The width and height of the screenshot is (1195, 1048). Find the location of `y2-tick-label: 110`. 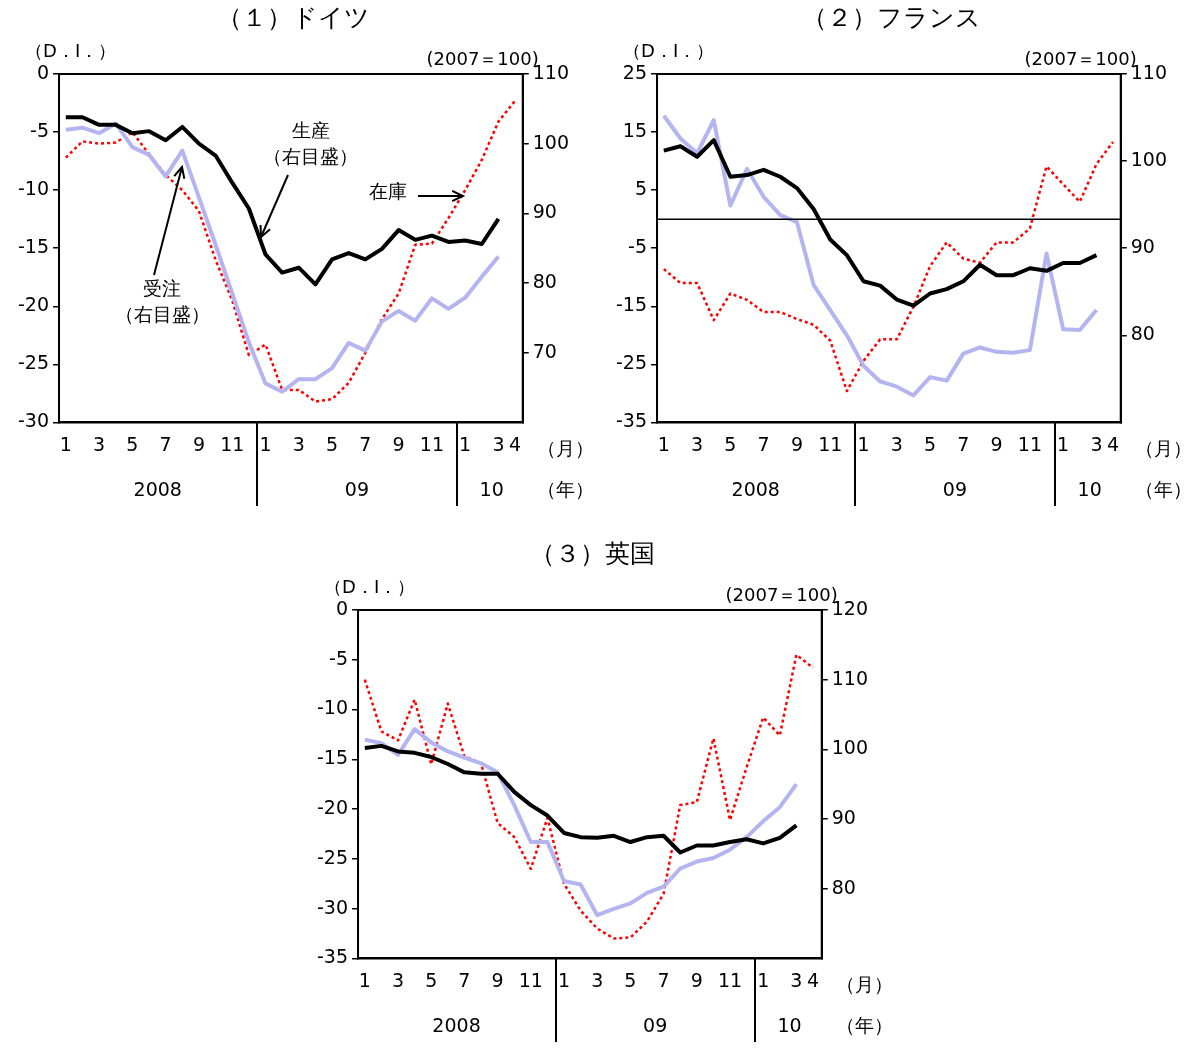

y2-tick-label: 110 is located at coordinates (849, 677).